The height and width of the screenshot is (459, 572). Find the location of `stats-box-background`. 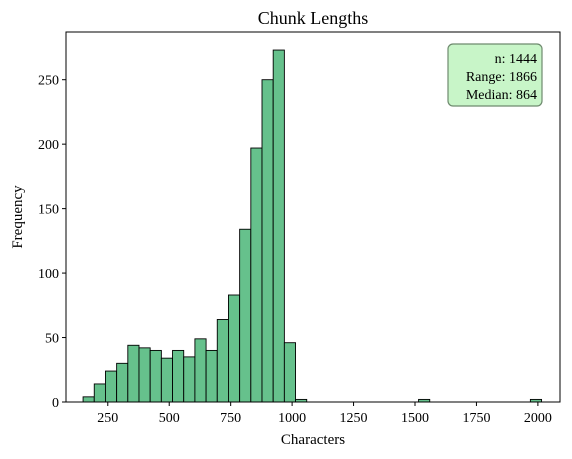

stats-box-background is located at coordinates (495, 75).